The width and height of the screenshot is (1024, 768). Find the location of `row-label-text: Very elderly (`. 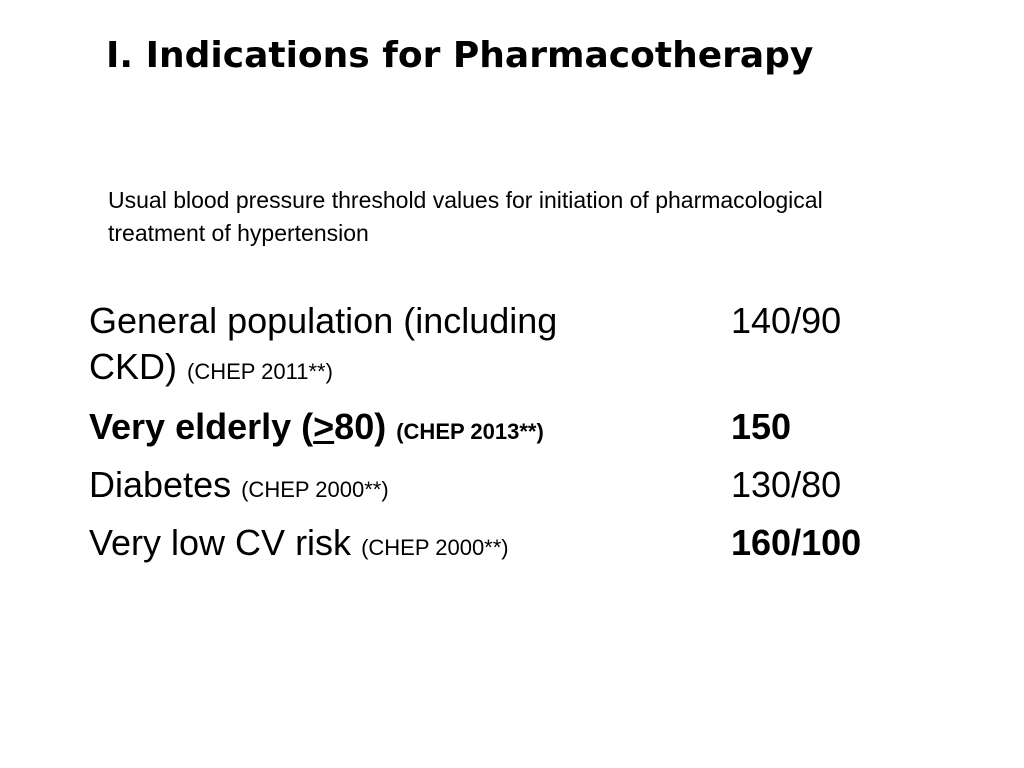

row-label-text: Very elderly ( is located at coordinates (201, 426).